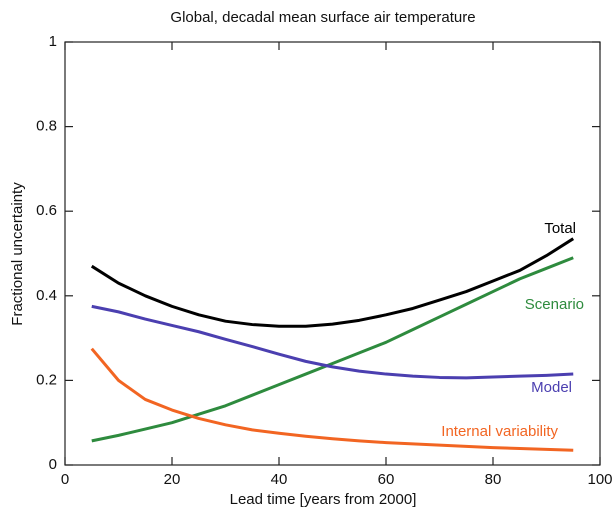  I want to click on series-label: Internal variability, so click(499, 431).